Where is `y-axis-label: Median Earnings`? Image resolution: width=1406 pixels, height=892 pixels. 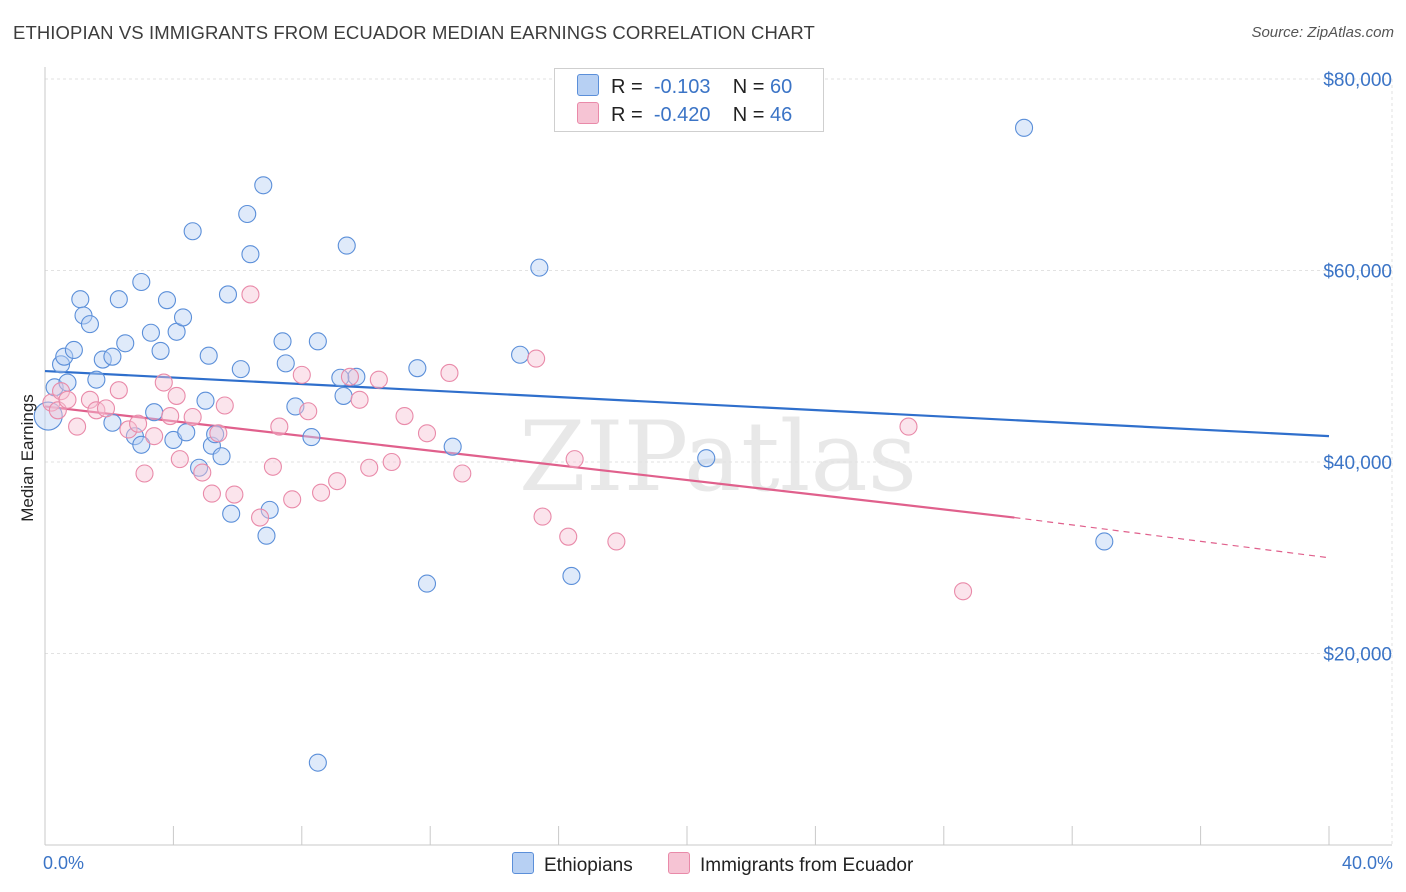
y-axis-label: Median Earnings is located at coordinates (27, 458).